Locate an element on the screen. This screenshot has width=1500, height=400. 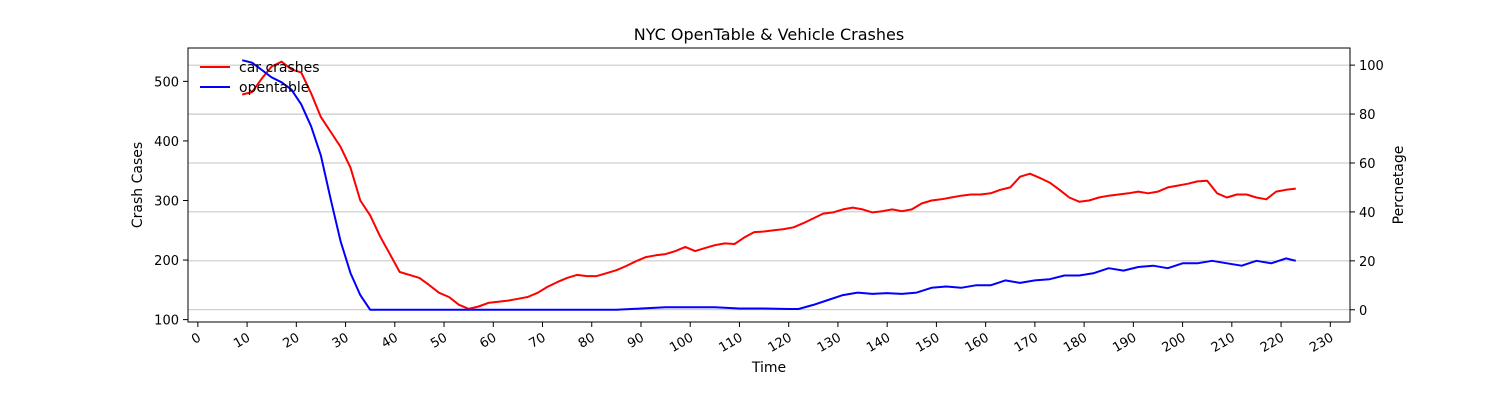
x-tick-label: 70 is located at coordinates (538, 340).